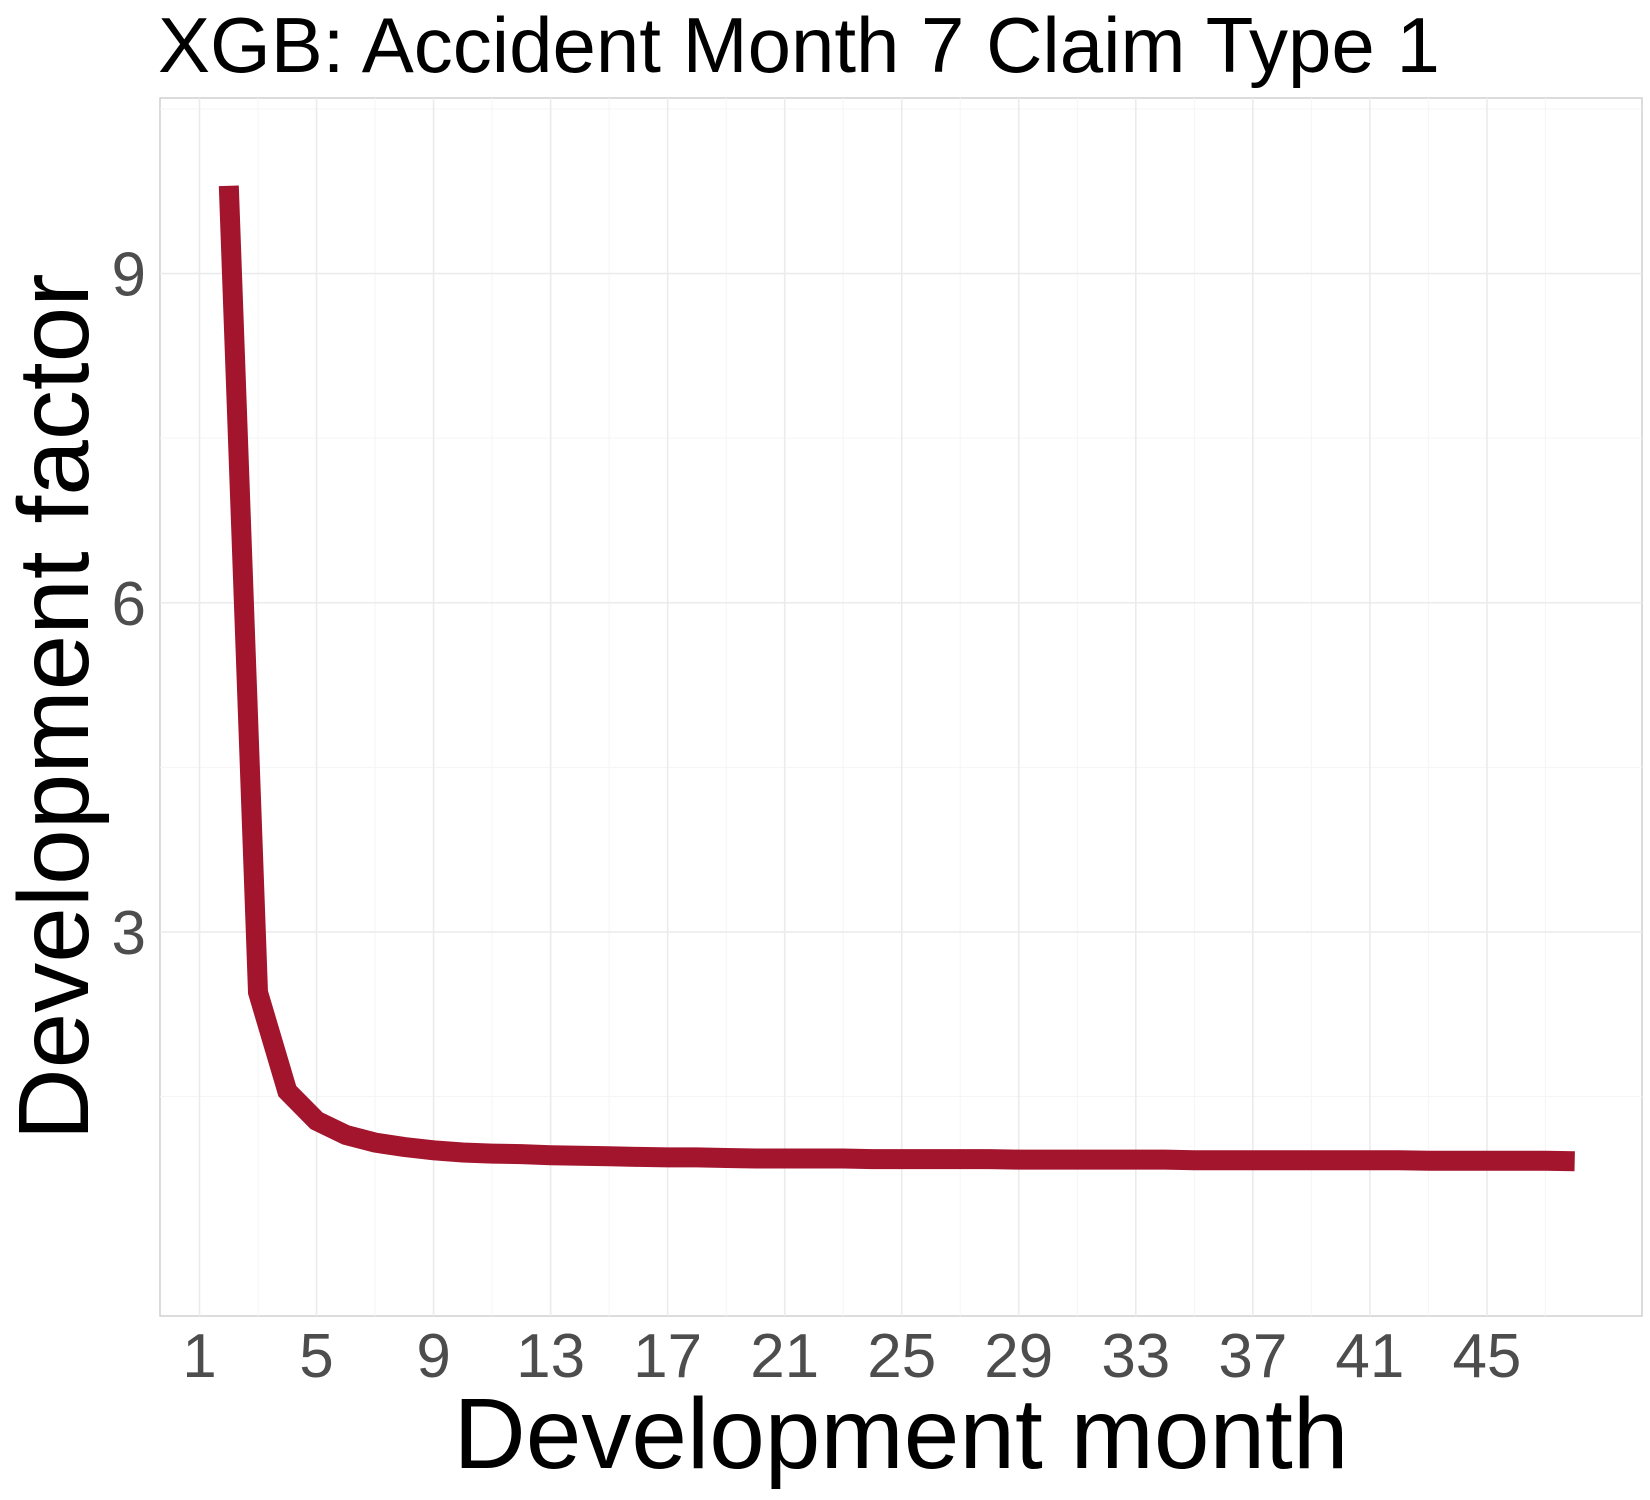 The width and height of the screenshot is (1650, 1500). What do you see at coordinates (851, 1356) in the screenshot?
I see `x-axis-ticks: 1 5 9 13 17 21 25 29 33 37 41 45` at bounding box center [851, 1356].